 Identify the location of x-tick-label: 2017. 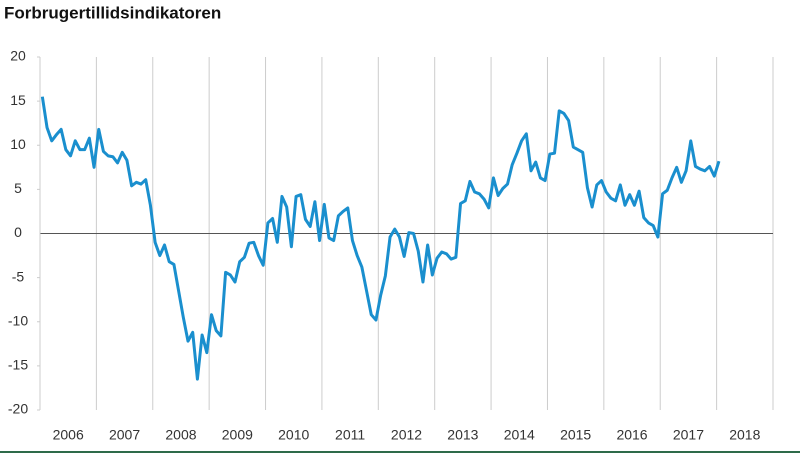
(688, 435).